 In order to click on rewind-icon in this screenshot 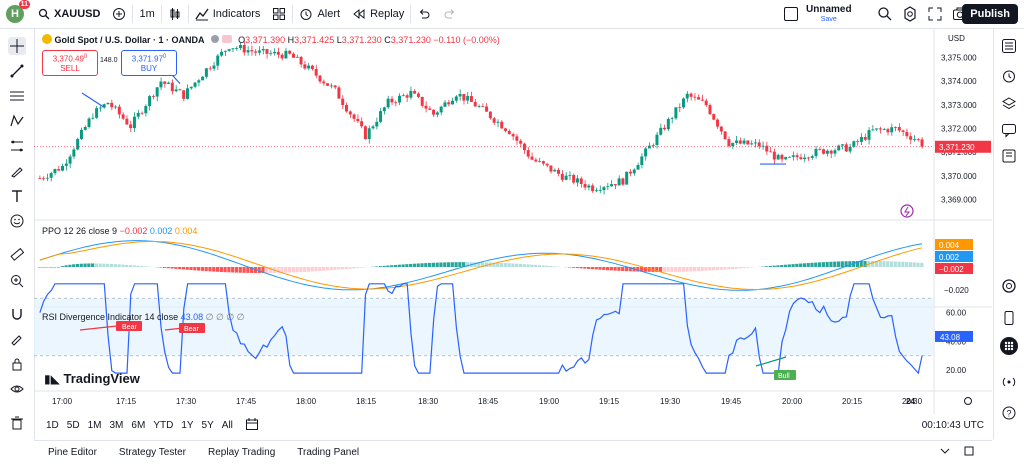, I will do `click(359, 14)`.